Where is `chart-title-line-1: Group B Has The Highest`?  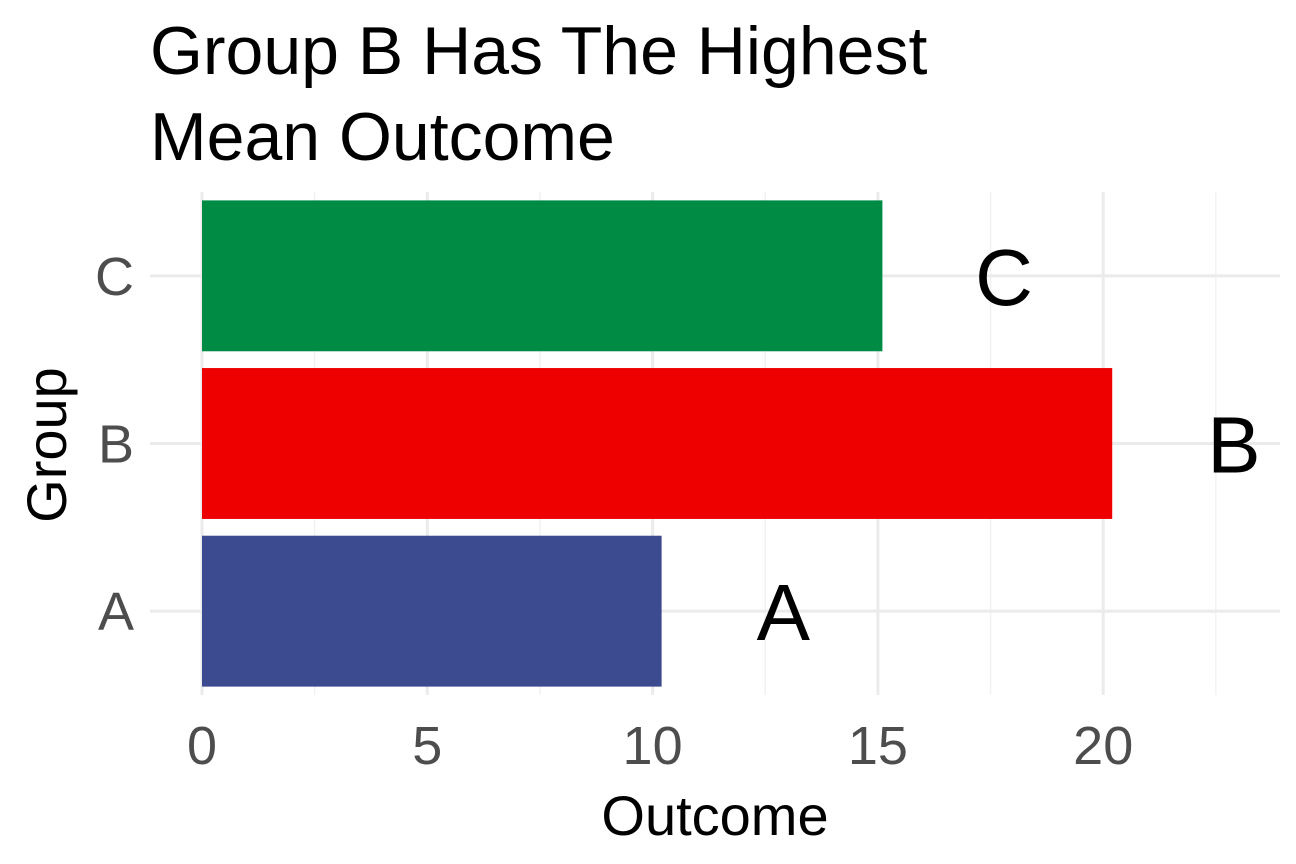
chart-title-line-1: Group B Has The Highest is located at coordinates (538, 51).